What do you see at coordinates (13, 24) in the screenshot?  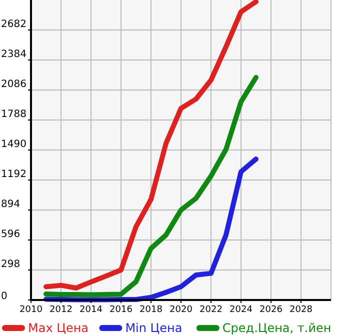 I see `y-tick-label: 2682` at bounding box center [13, 24].